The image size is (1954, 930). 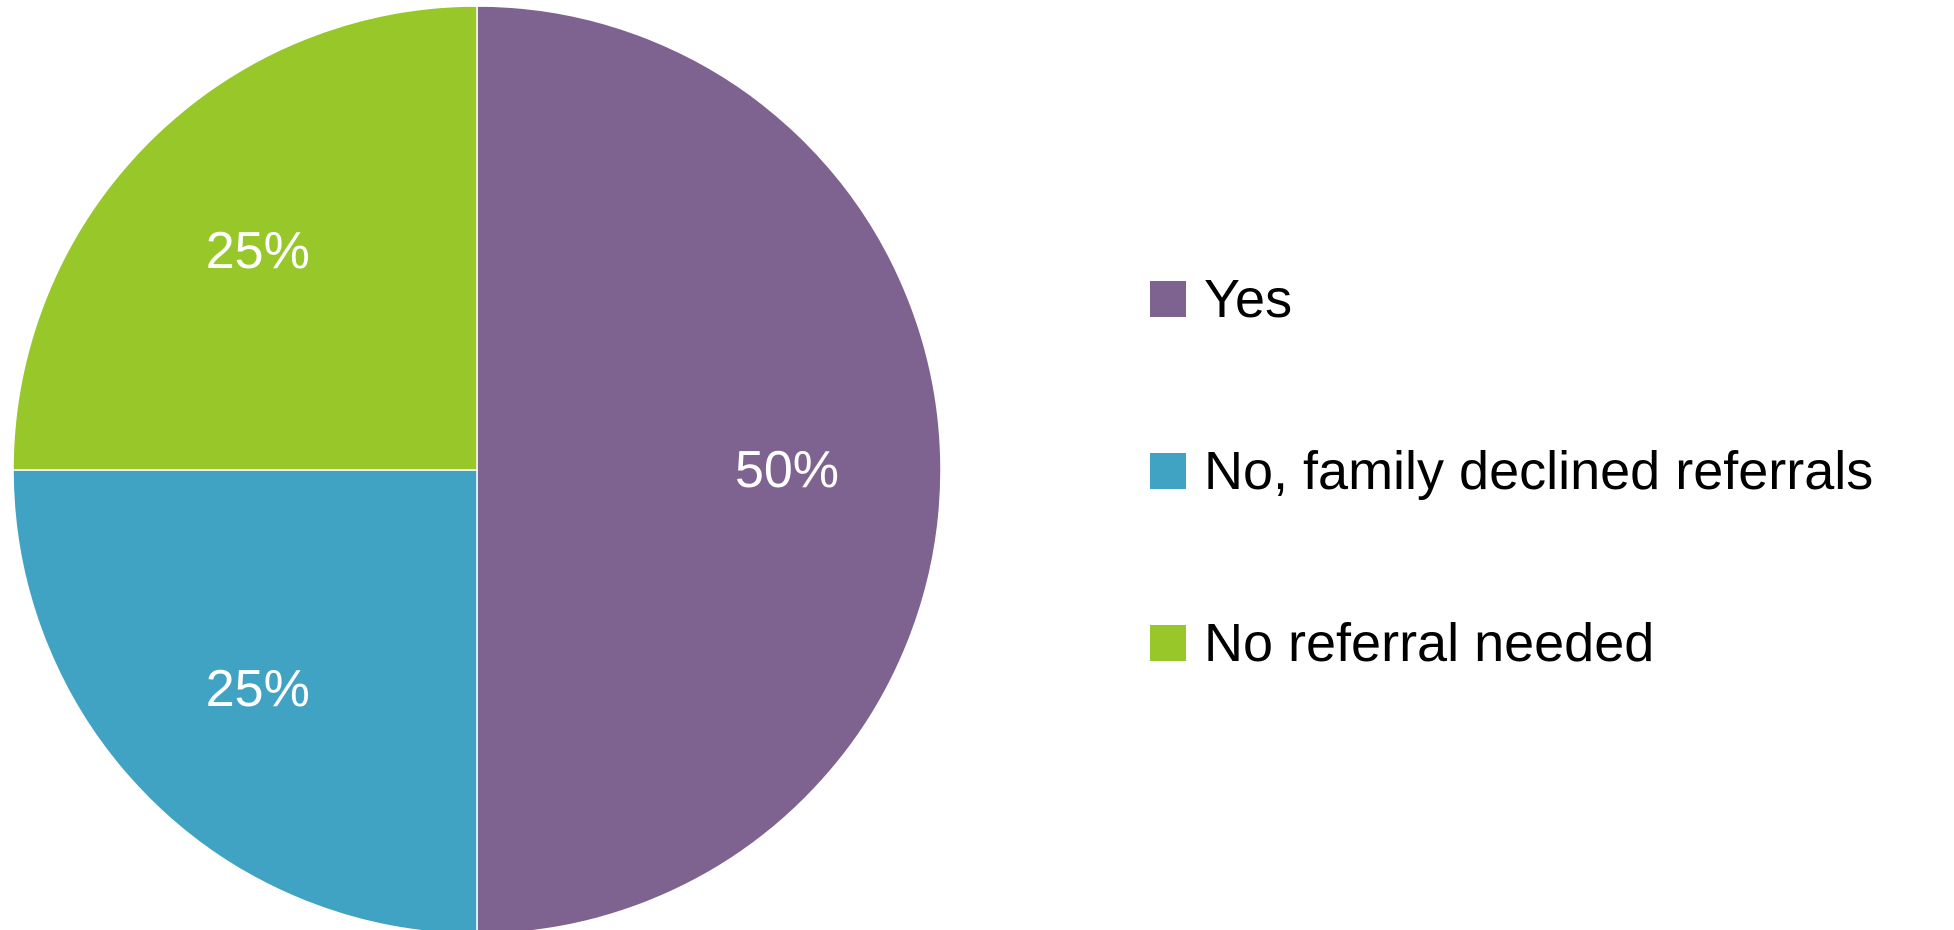 I want to click on slice-value-label: 50%, so click(x=787, y=470).